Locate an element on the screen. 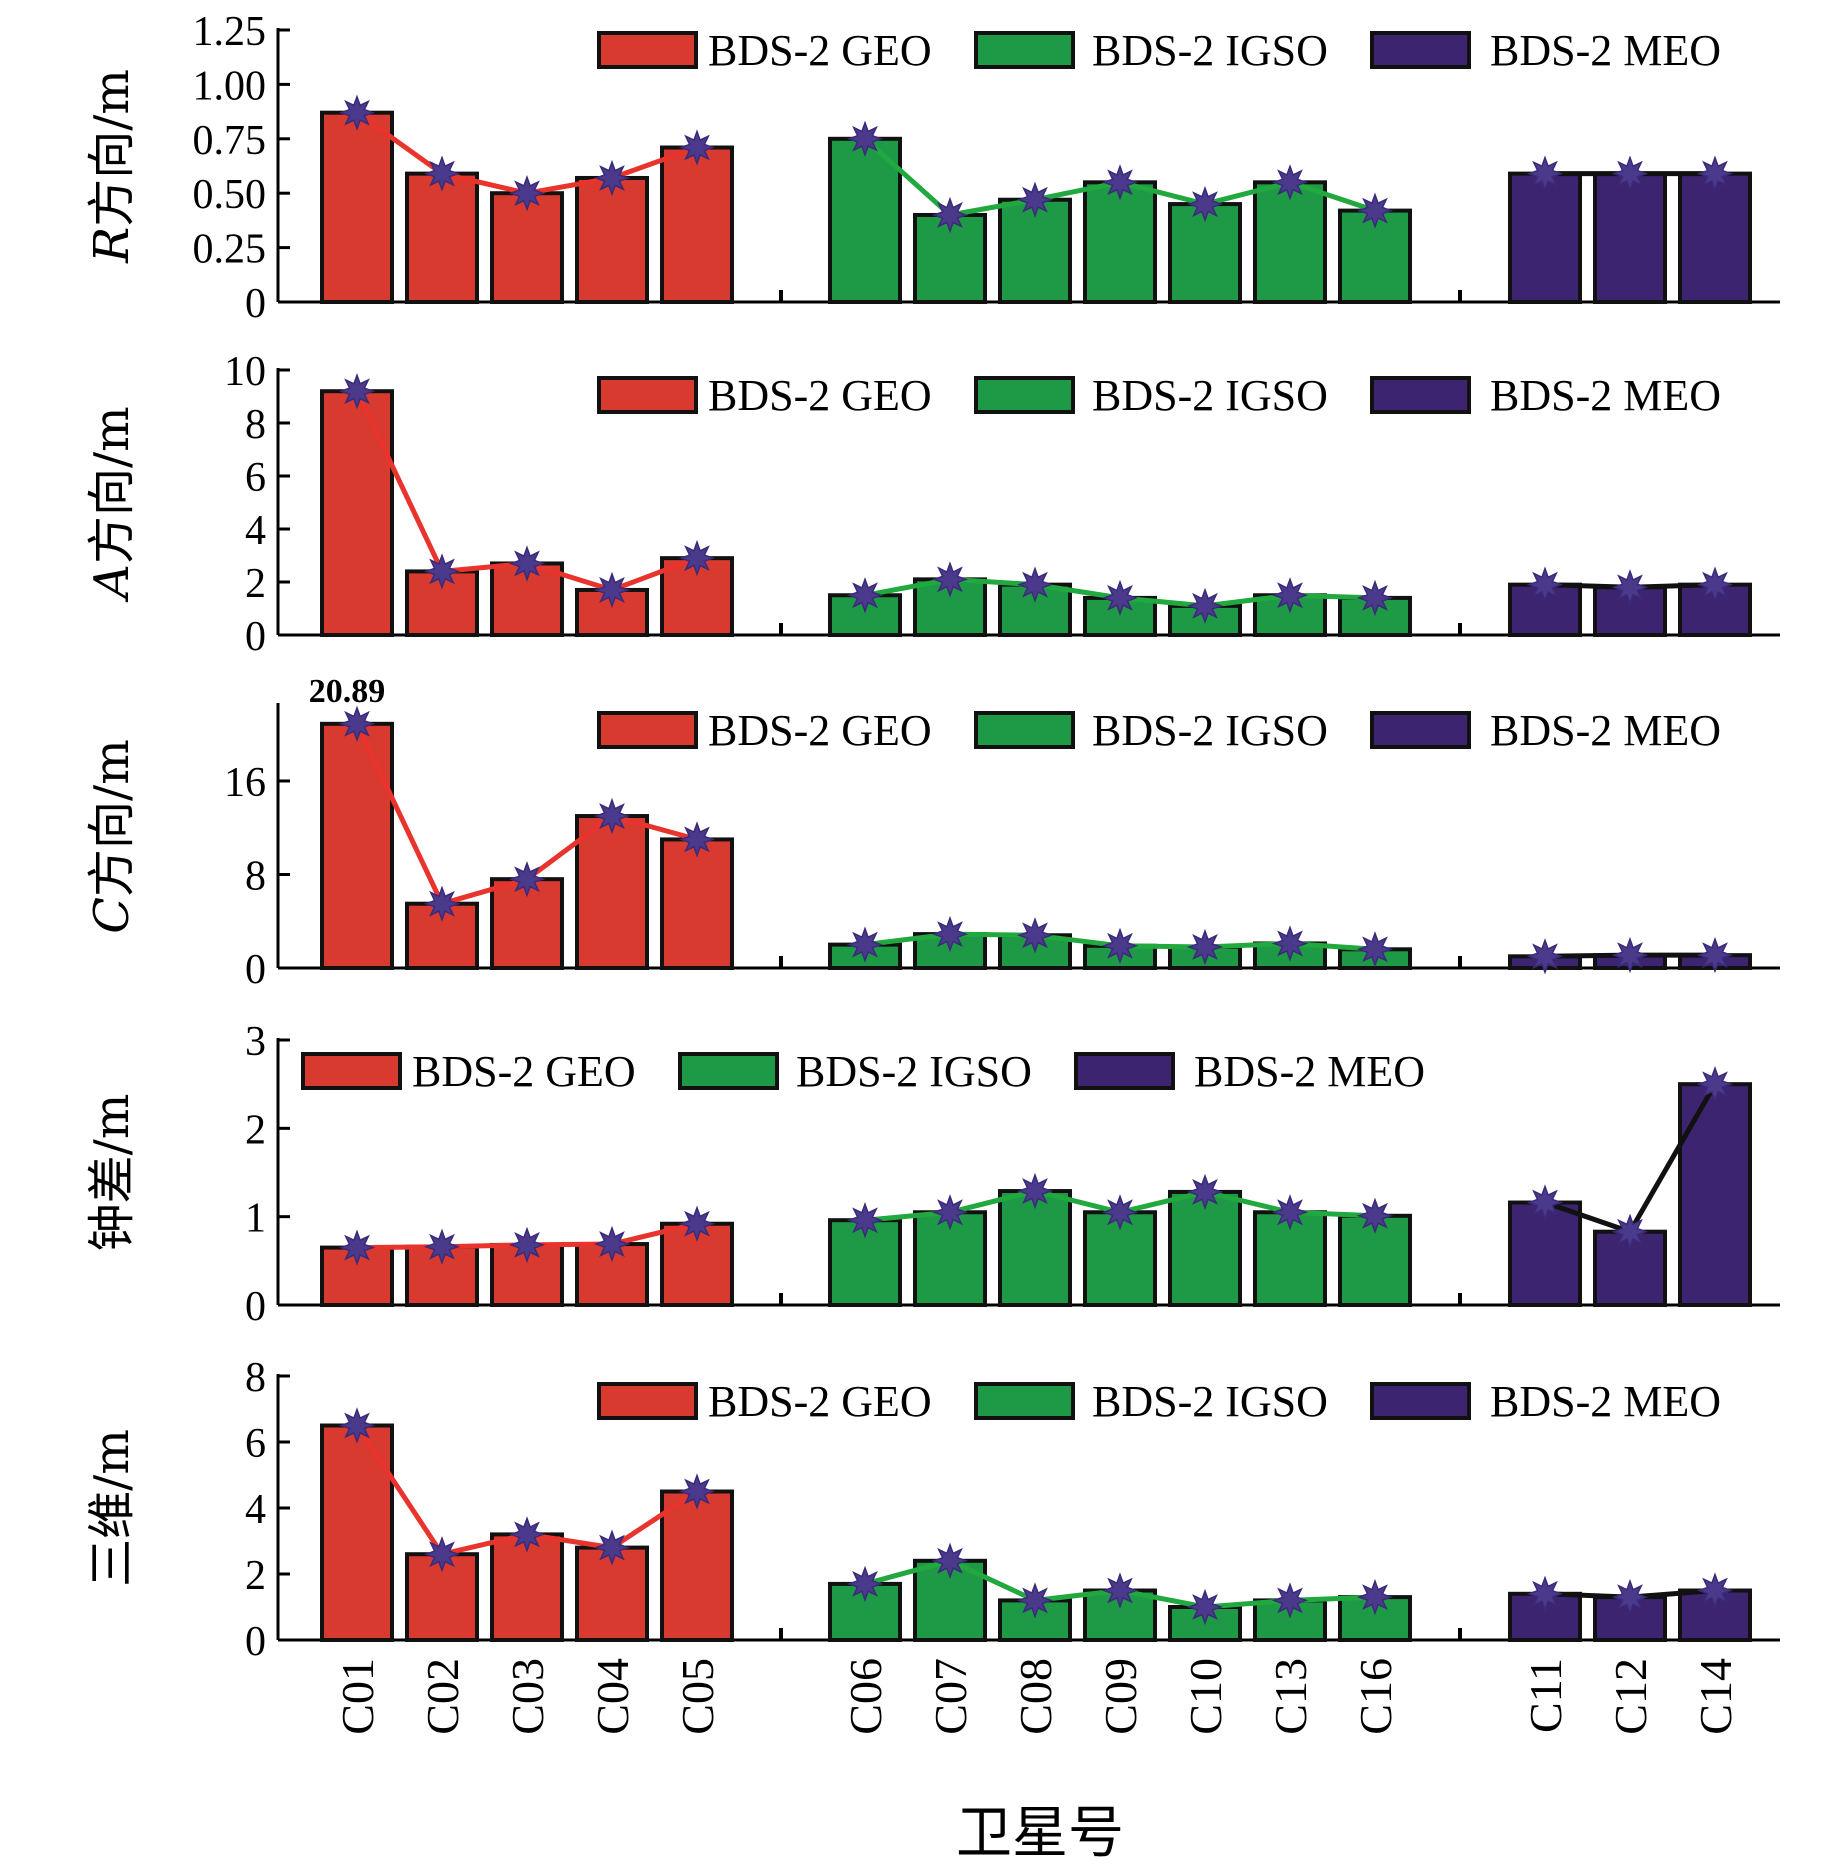 The height and width of the screenshot is (1875, 1843). x-axis-title: 卫星号 is located at coordinates (1040, 1833).